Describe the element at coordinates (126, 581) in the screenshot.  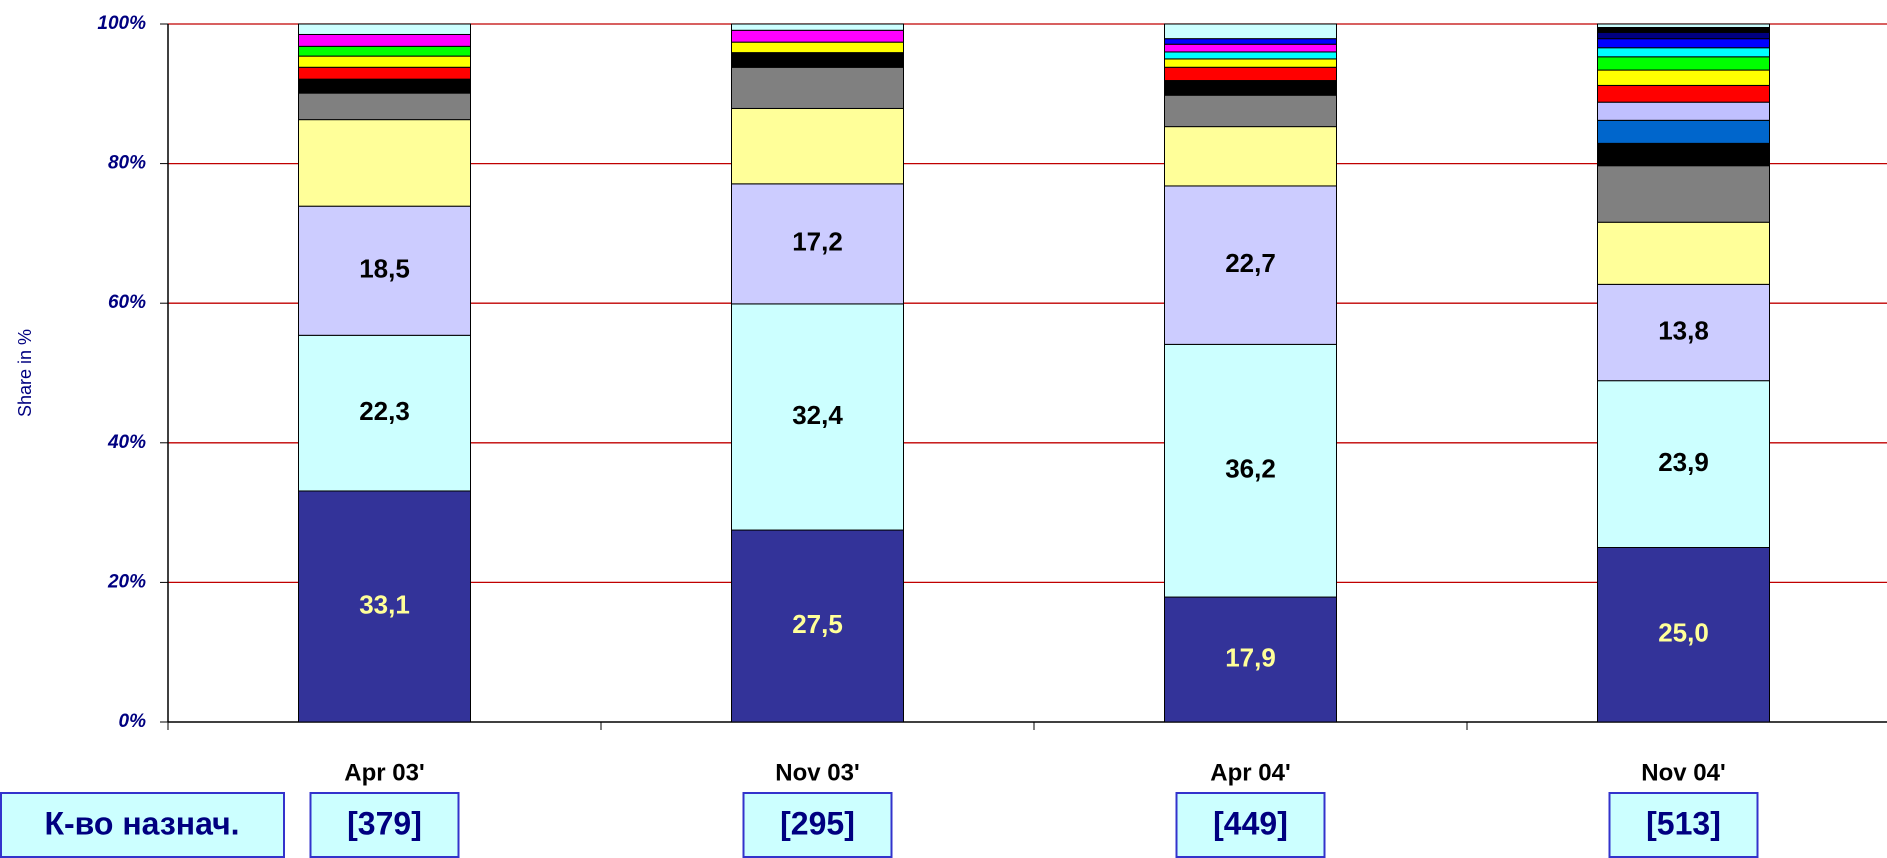
I see `y-tick-label: 20%` at that location.